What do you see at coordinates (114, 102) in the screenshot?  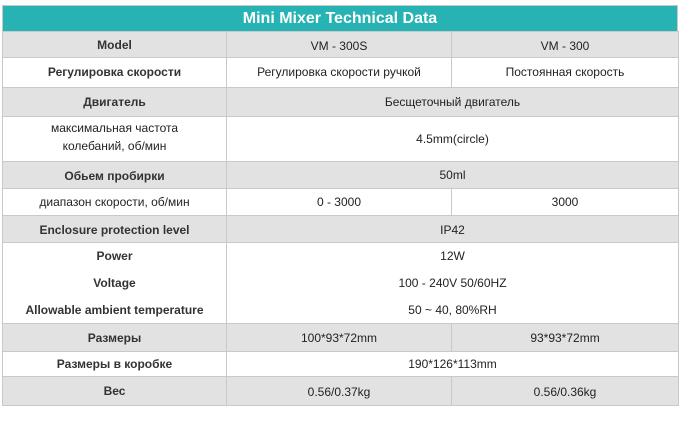 I see `row-label-motor: Двигатель` at bounding box center [114, 102].